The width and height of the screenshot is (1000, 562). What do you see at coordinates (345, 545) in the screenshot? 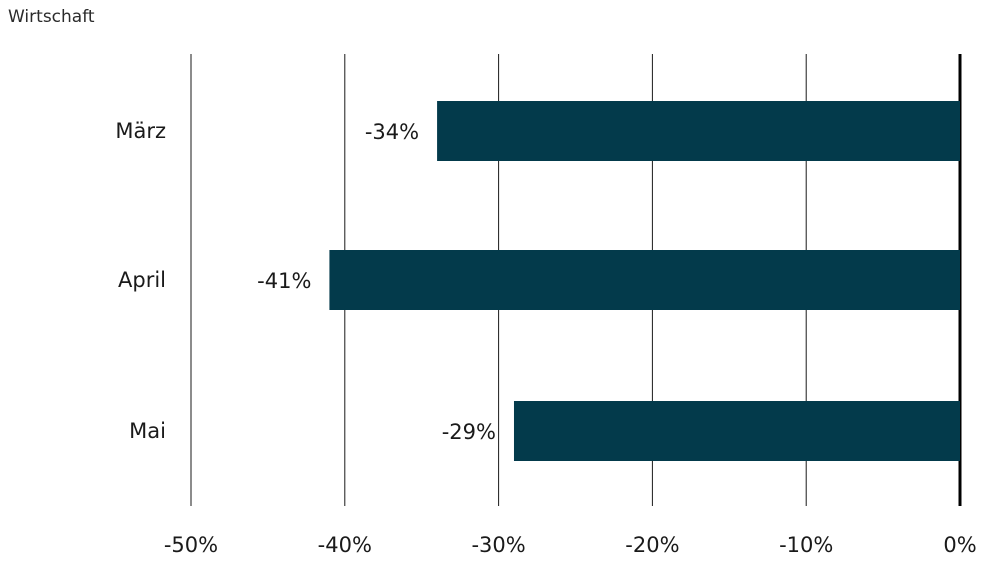
I see `x-tick-label: -40%` at bounding box center [345, 545].